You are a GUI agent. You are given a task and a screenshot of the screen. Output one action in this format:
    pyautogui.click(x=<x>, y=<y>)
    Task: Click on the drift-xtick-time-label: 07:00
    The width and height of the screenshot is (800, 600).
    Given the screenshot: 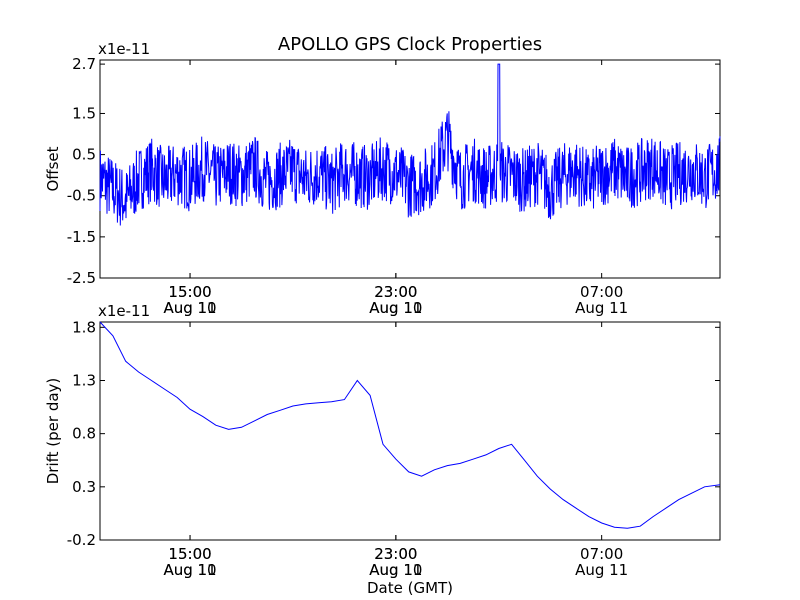 What is the action you would take?
    pyautogui.click(x=601, y=554)
    